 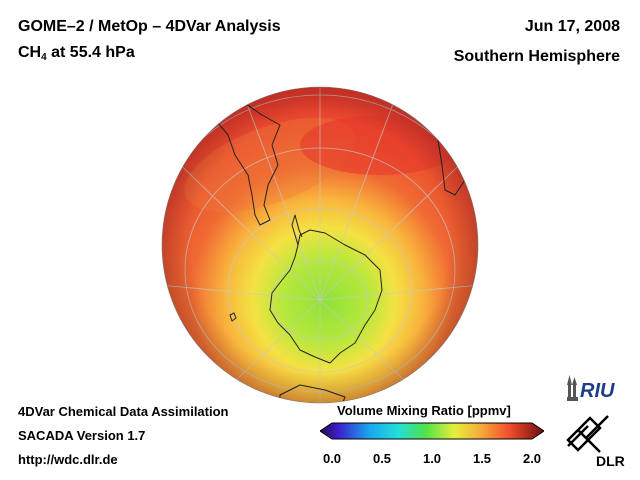 What do you see at coordinates (424, 410) in the screenshot?
I see `colorbar-title: Volume Mixing Ratio [ppmv]` at bounding box center [424, 410].